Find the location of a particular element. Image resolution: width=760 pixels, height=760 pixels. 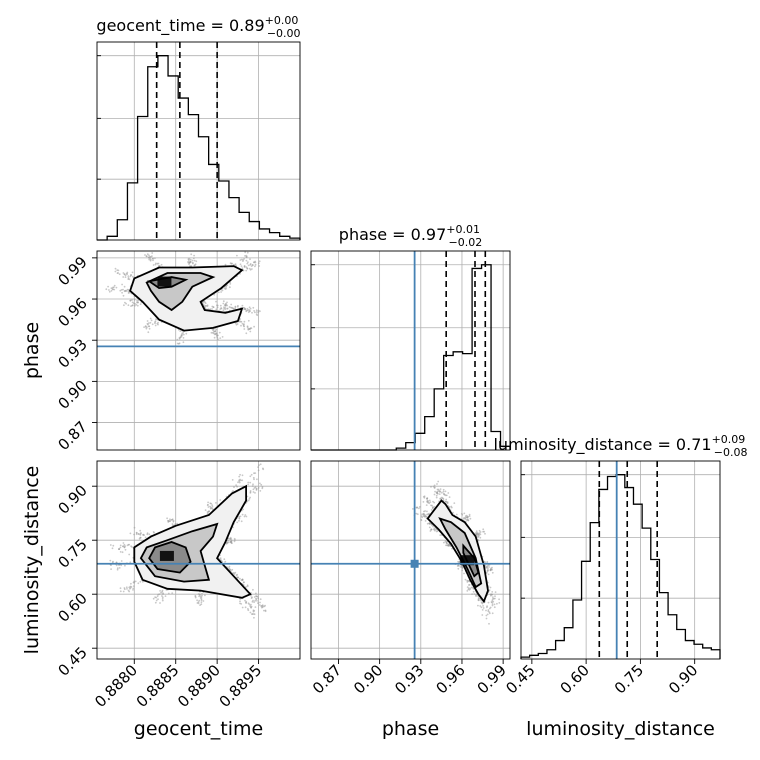

panel-title-luminosity_distance: luminosity_distance = 0.71+0.09 −0.08 is located at coordinates (620, 446).